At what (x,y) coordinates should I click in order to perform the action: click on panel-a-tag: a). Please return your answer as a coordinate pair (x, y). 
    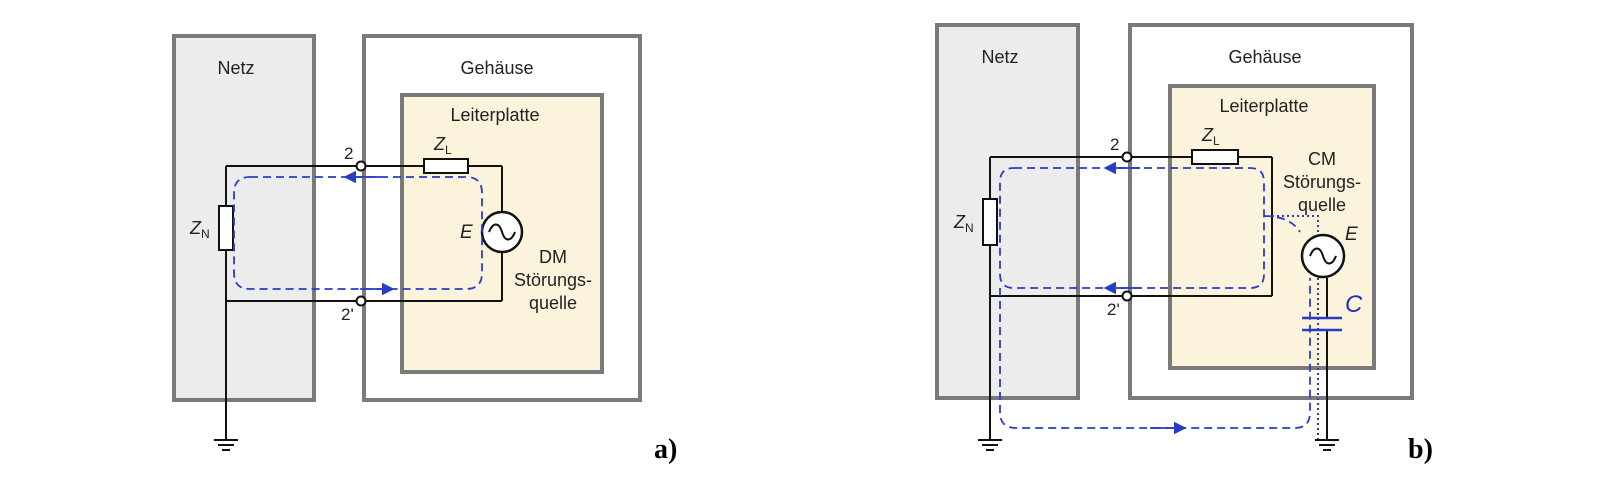
    Looking at the image, I should click on (665, 449).